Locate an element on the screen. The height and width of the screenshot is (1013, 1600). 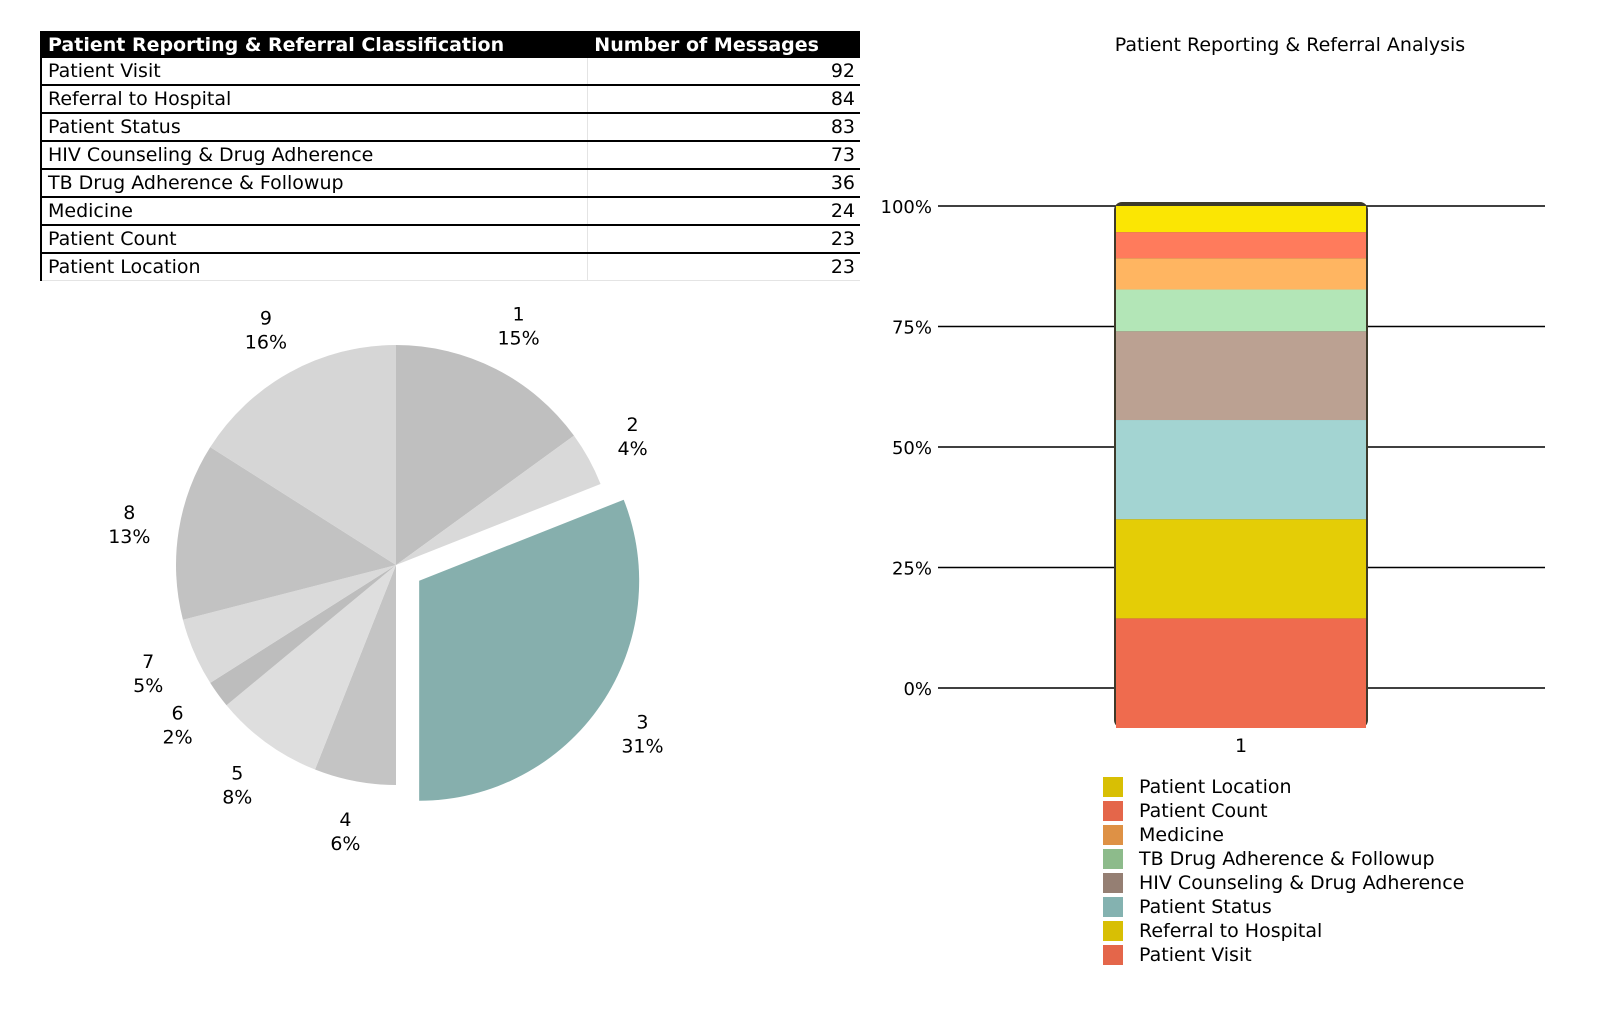
pie-label-percent: 4% is located at coordinates (633, 449).